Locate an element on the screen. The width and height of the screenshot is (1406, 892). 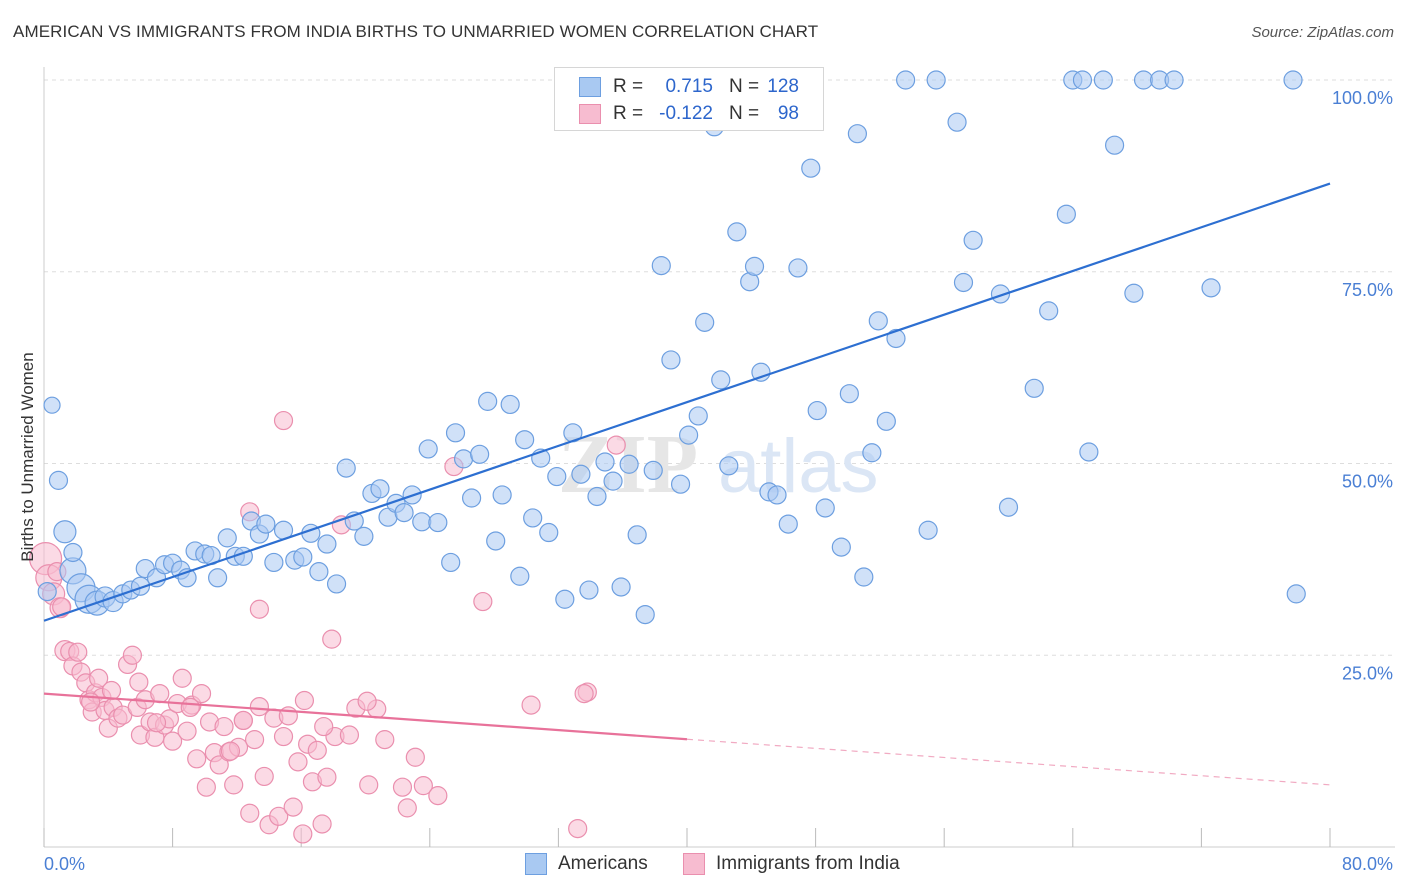
india-swatch is located at coordinates (590, 114).